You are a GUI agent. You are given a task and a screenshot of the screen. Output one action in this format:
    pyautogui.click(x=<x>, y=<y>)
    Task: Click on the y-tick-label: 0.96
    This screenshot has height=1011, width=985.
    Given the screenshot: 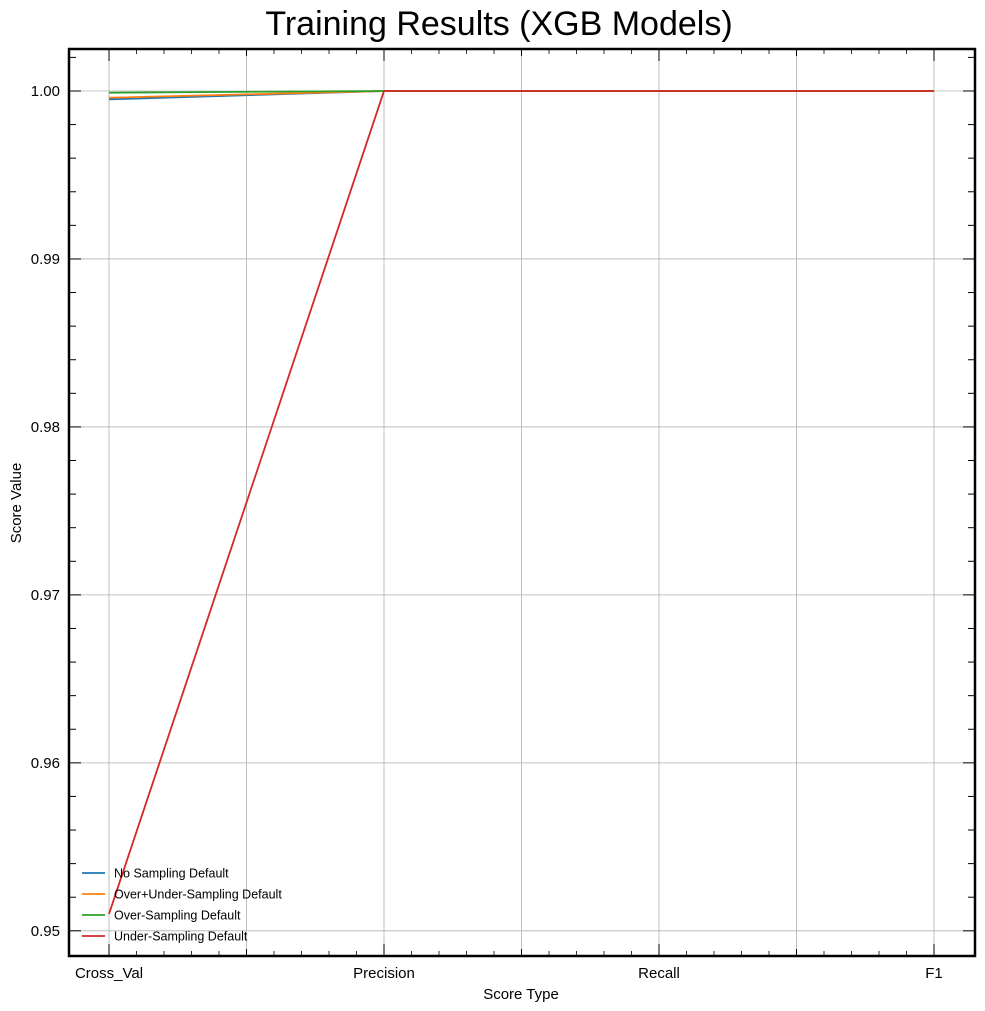 What is the action you would take?
    pyautogui.click(x=45, y=763)
    